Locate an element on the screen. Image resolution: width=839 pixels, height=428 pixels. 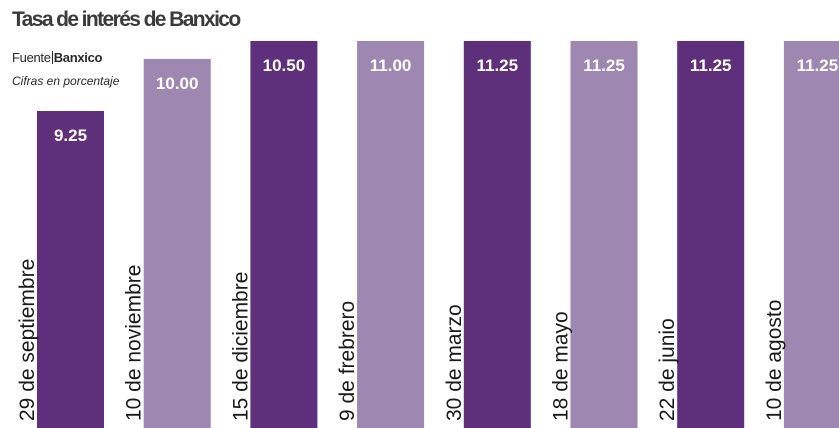
category-label: 30 de marzo is located at coordinates (454, 362).